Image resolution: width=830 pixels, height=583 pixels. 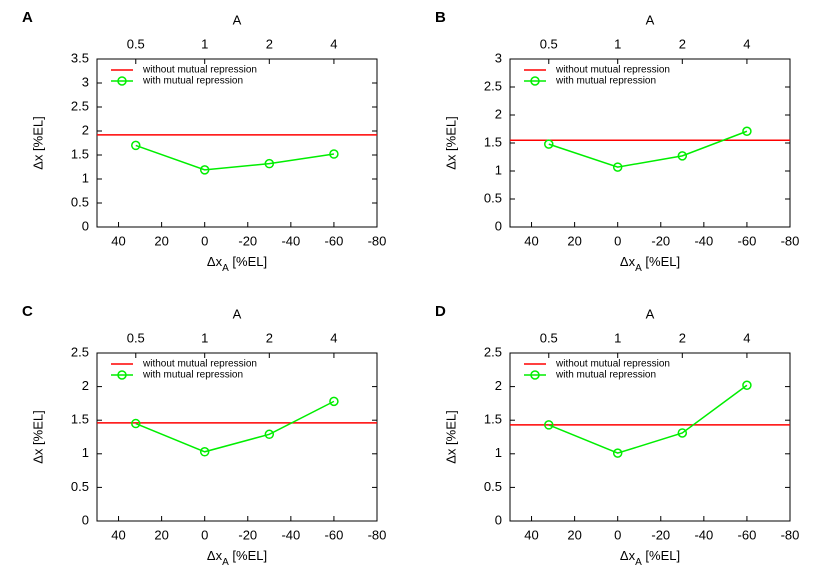 What do you see at coordinates (440, 311) in the screenshot?
I see `panel-label: D` at bounding box center [440, 311].